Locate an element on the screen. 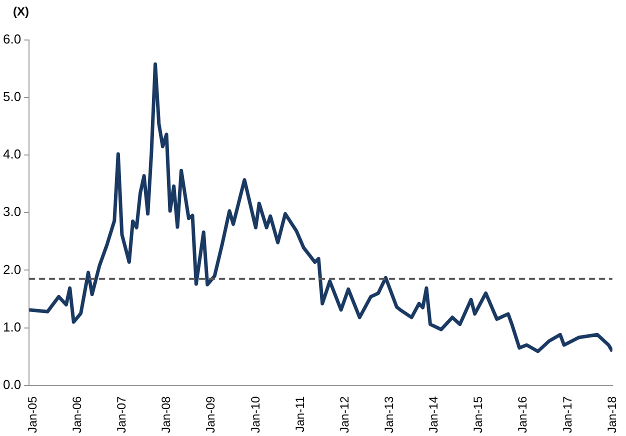 The width and height of the screenshot is (626, 436). y-tick-label: 2.0 is located at coordinates (12, 269).